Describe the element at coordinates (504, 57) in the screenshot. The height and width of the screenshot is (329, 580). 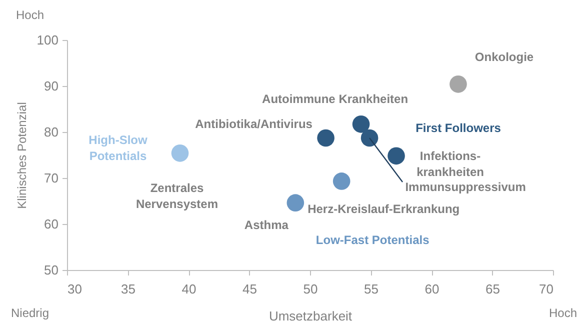
I see `annotation: Onkologie` at that location.